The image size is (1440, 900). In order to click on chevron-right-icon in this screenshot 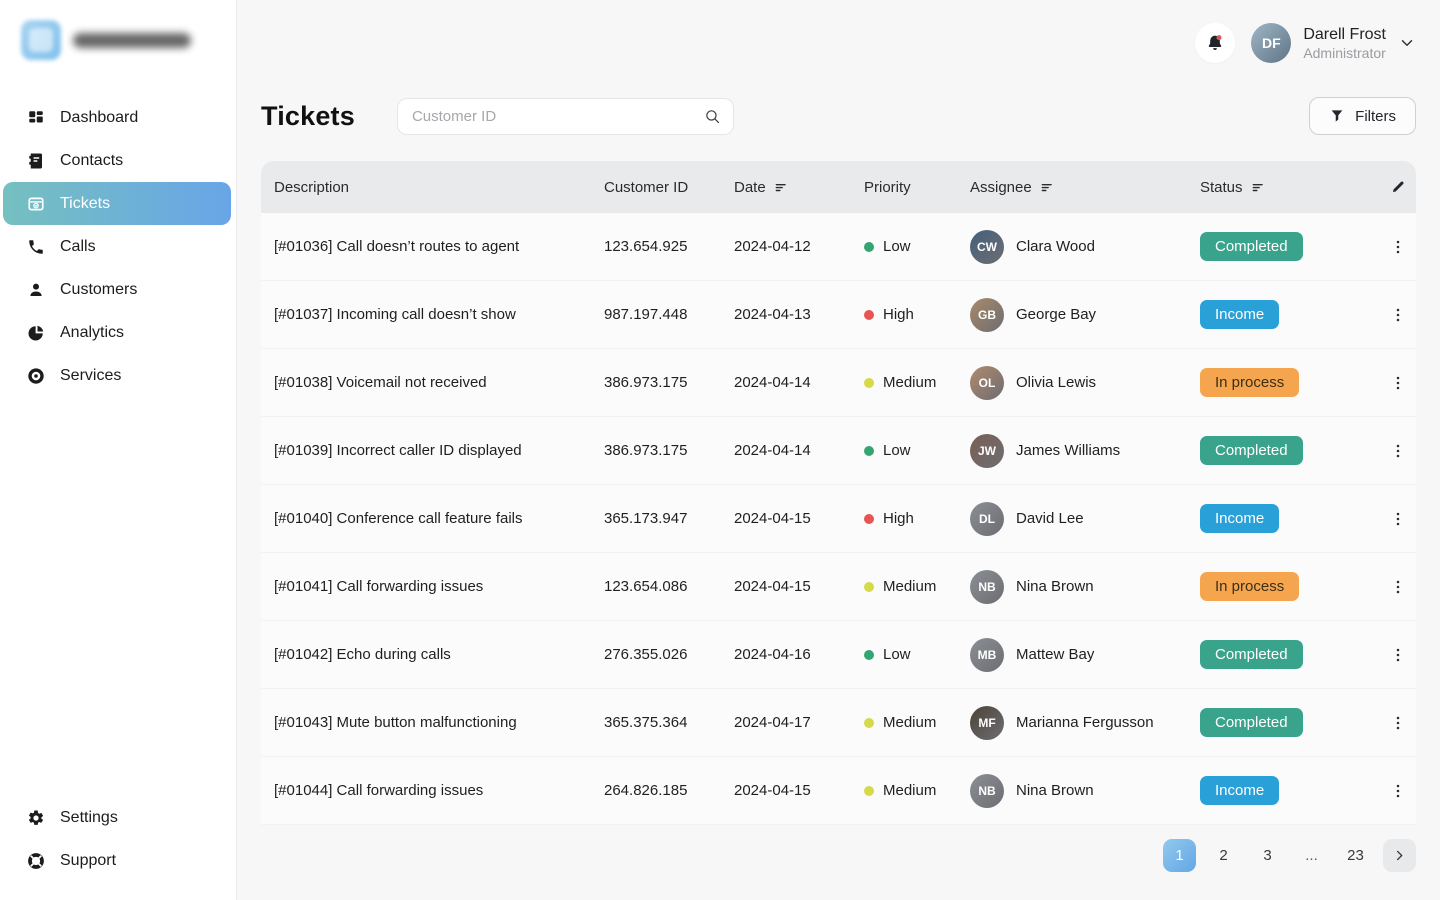, I will do `click(1399, 855)`.